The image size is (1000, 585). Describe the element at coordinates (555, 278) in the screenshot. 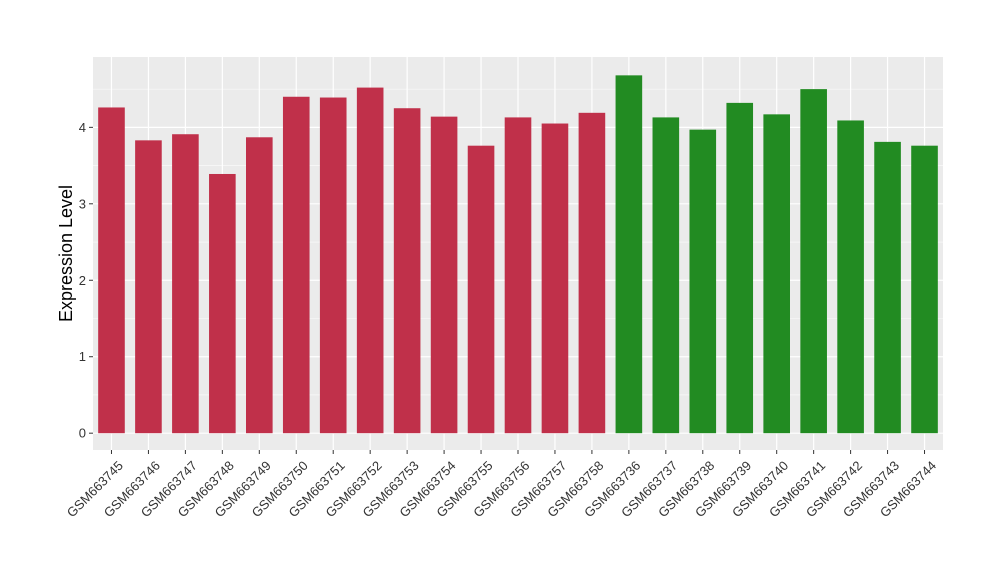

I see `bar-GSM663757` at that location.